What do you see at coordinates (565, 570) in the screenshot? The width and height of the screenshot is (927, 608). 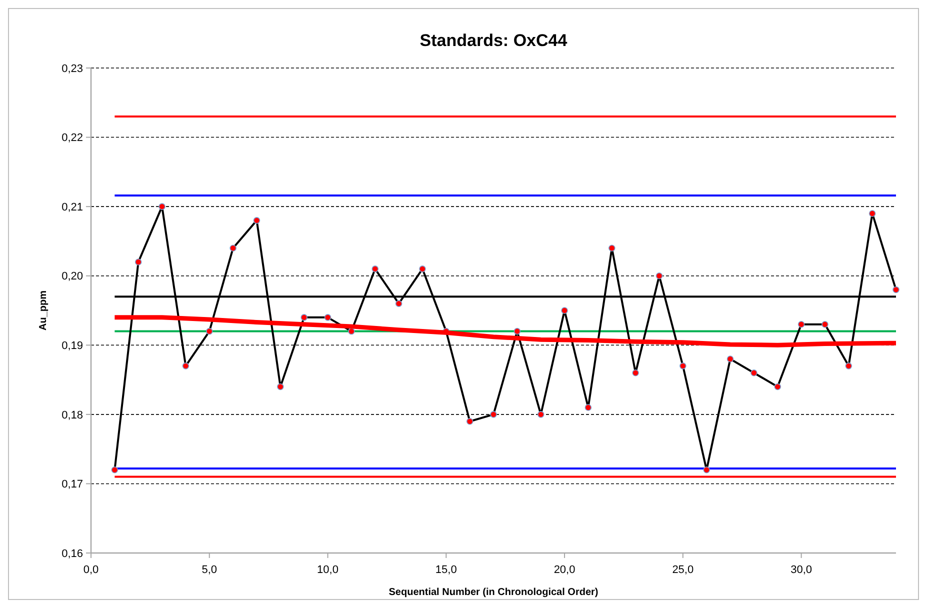 I see `x-tick-label: 20,0` at bounding box center [565, 570].